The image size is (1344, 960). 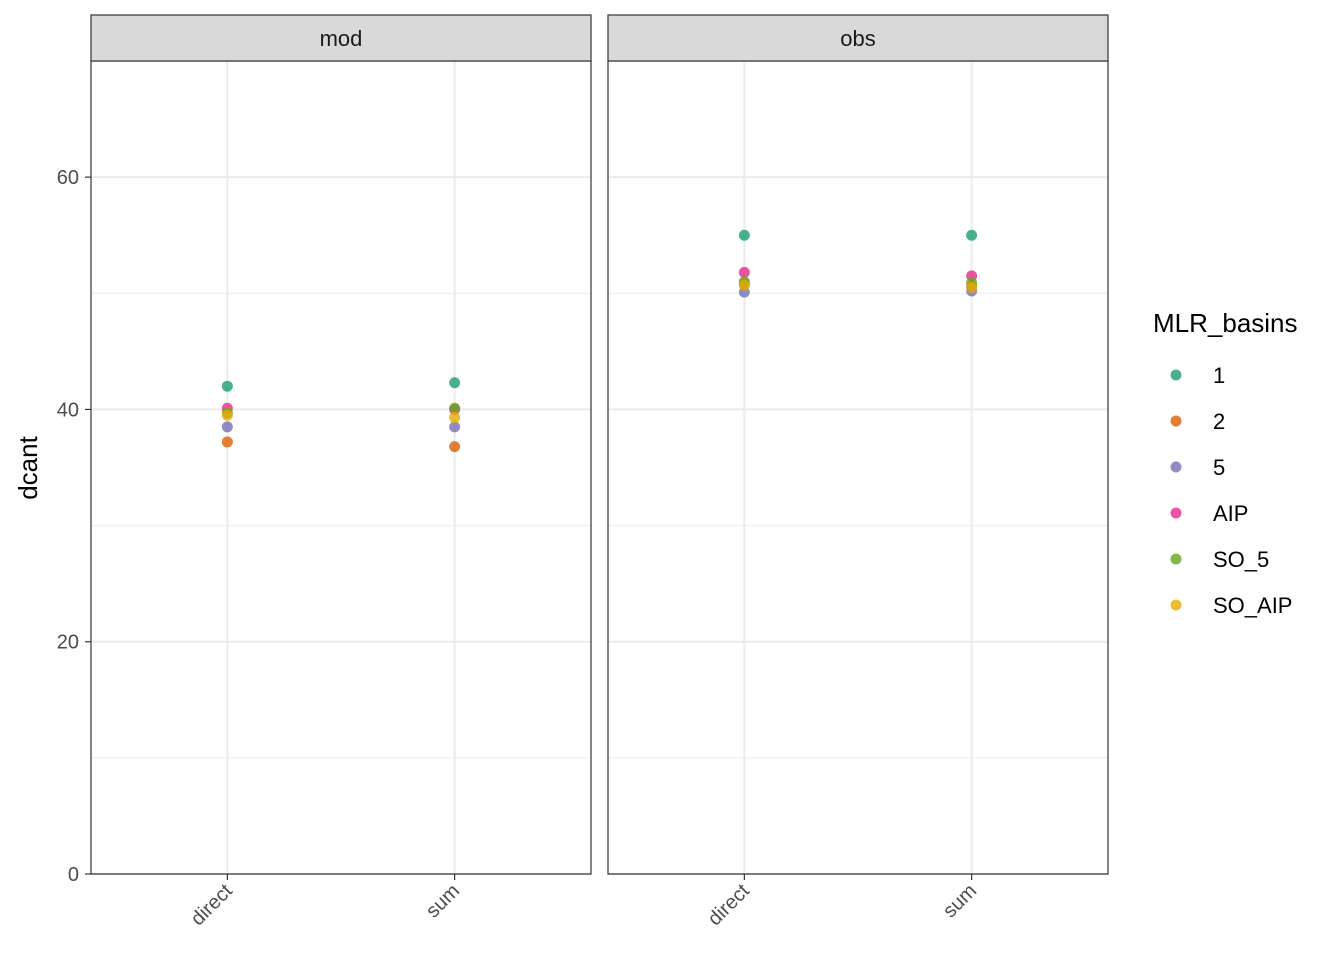 I want to click on legend-item-AIP: AIP, so click(x=1209, y=513).